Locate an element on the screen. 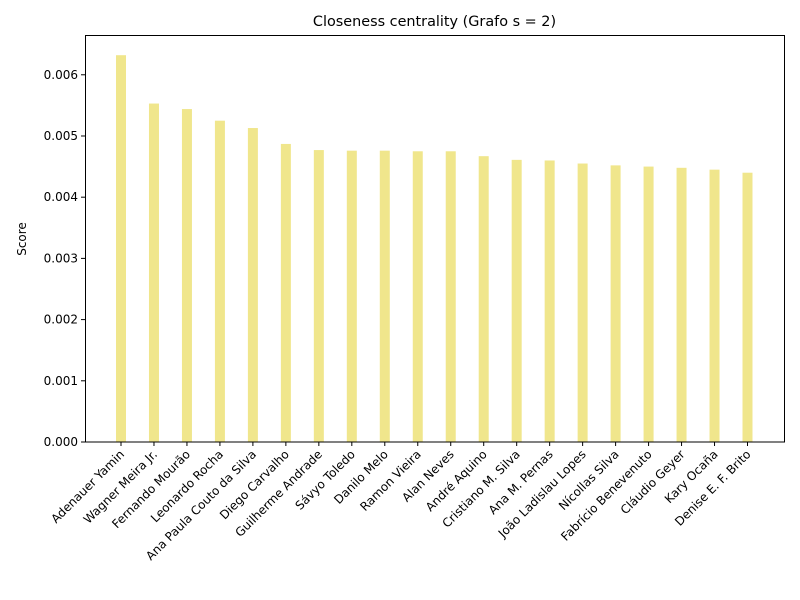 The width and height of the screenshot is (800, 600). y-tick-label: 0.005 is located at coordinates (61, 136).